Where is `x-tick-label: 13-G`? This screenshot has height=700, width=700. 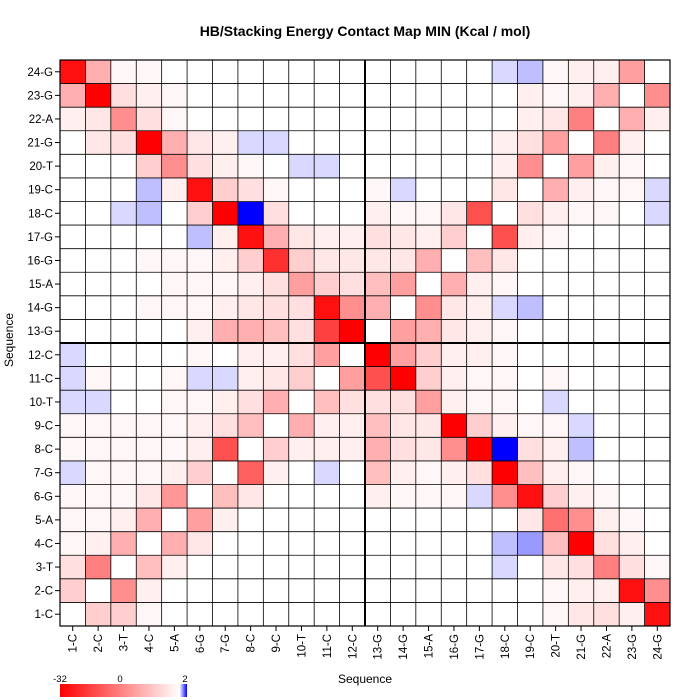 x-tick-label: 13-G is located at coordinates (379, 647).